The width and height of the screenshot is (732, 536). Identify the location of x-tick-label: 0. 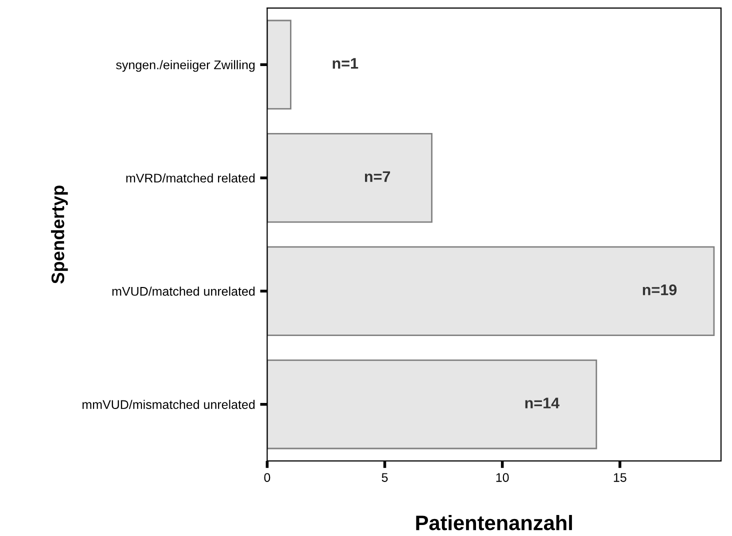
(267, 477).